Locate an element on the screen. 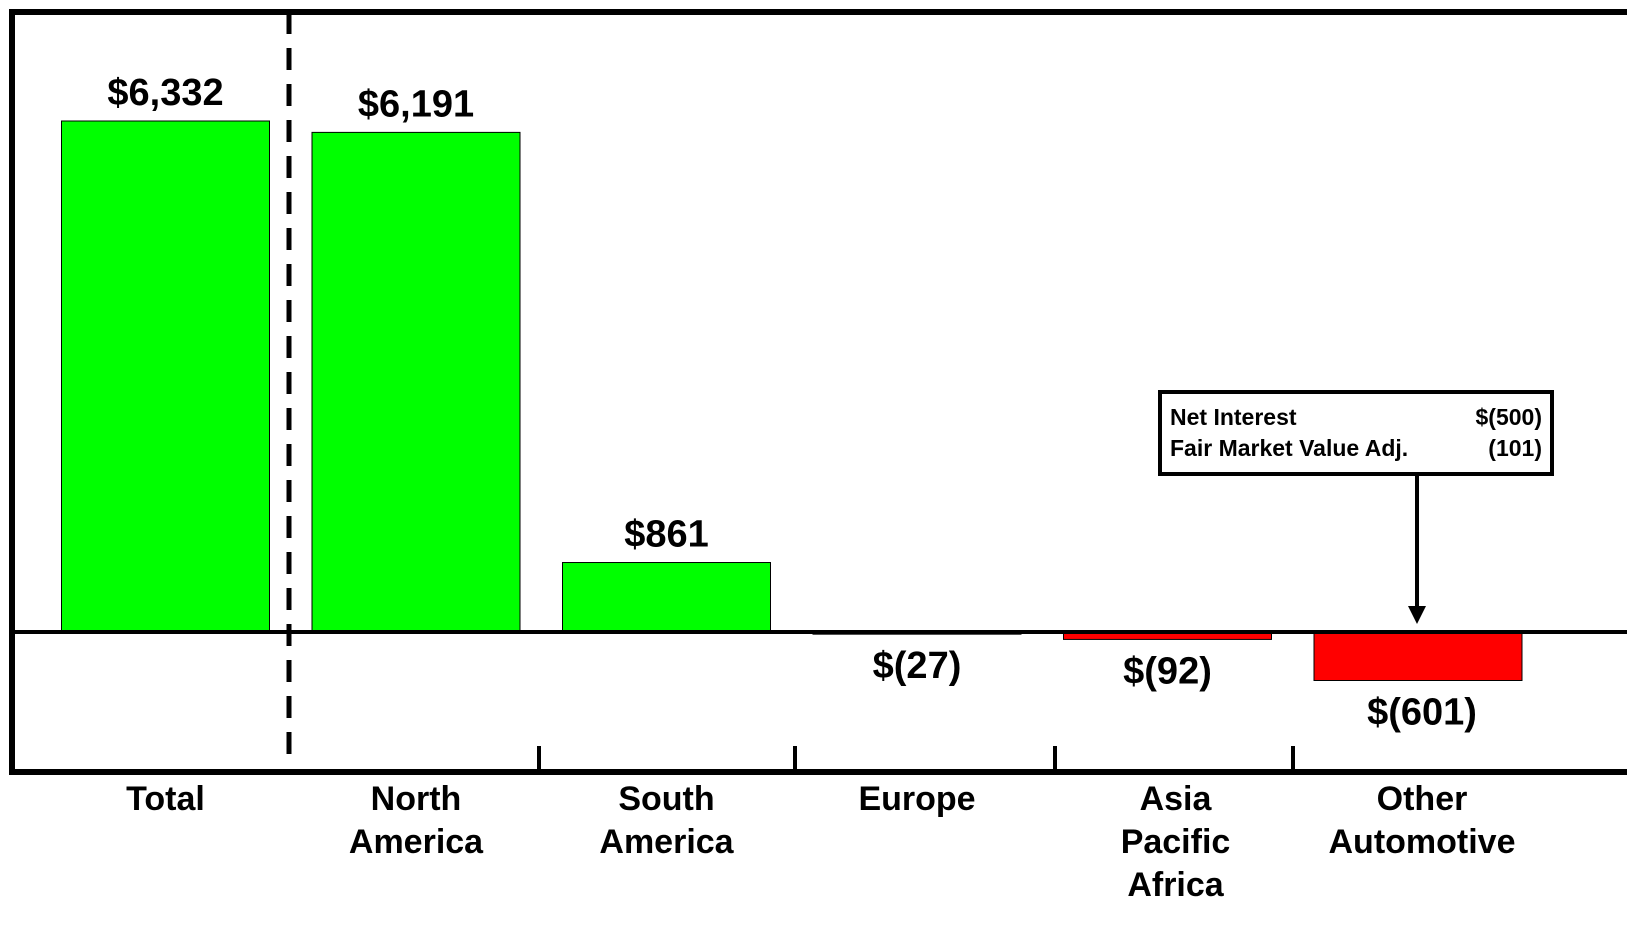 The image size is (1627, 937). annotation-row-label-0: Net Interest is located at coordinates (1233, 417).